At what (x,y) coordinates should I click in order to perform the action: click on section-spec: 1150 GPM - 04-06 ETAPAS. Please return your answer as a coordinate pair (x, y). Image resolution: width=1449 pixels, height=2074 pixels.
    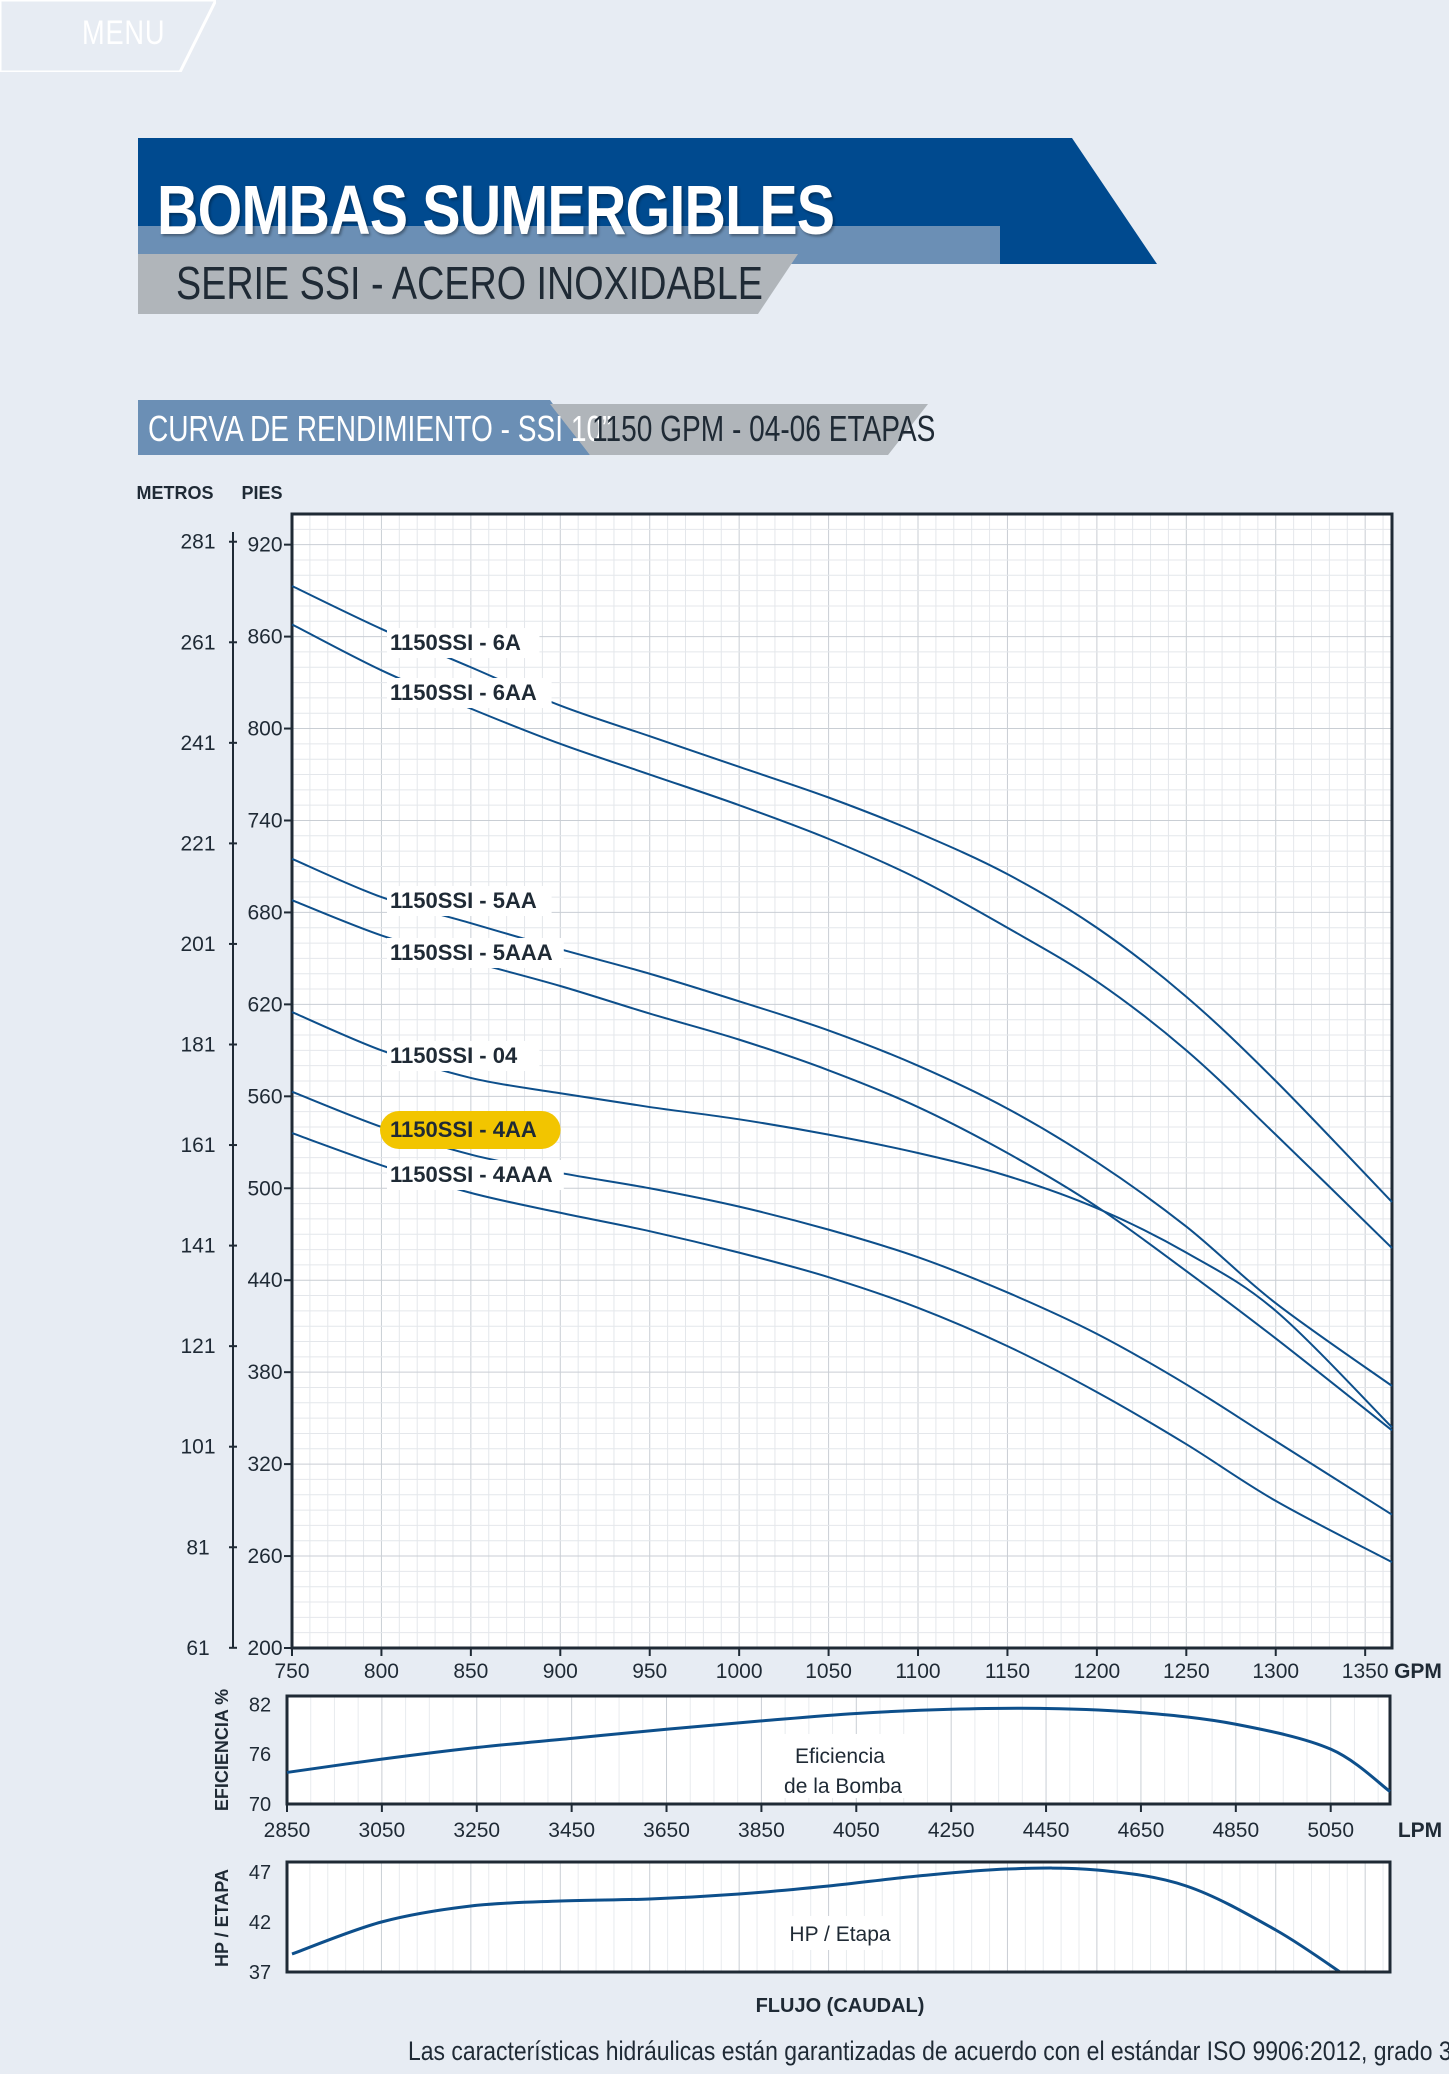
    Looking at the image, I should click on (764, 428).